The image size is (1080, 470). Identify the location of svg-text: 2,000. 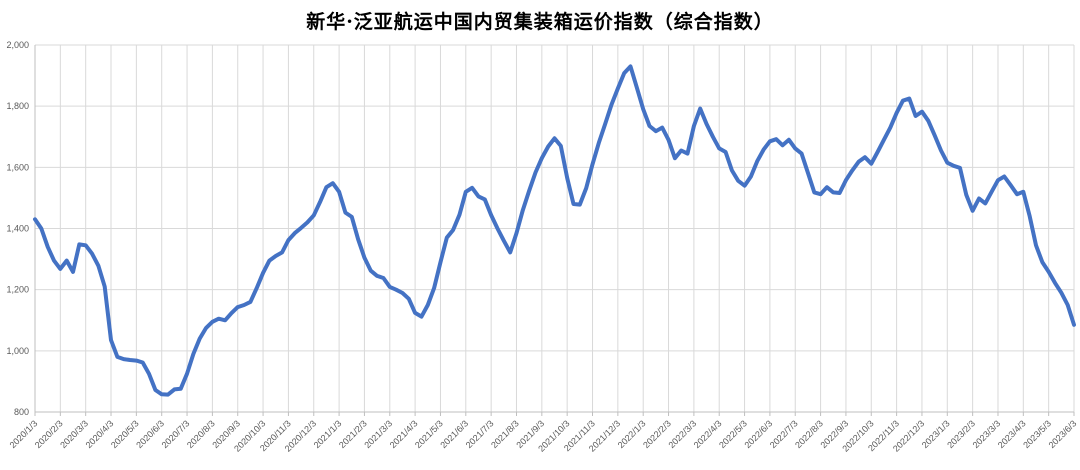
(17, 45).